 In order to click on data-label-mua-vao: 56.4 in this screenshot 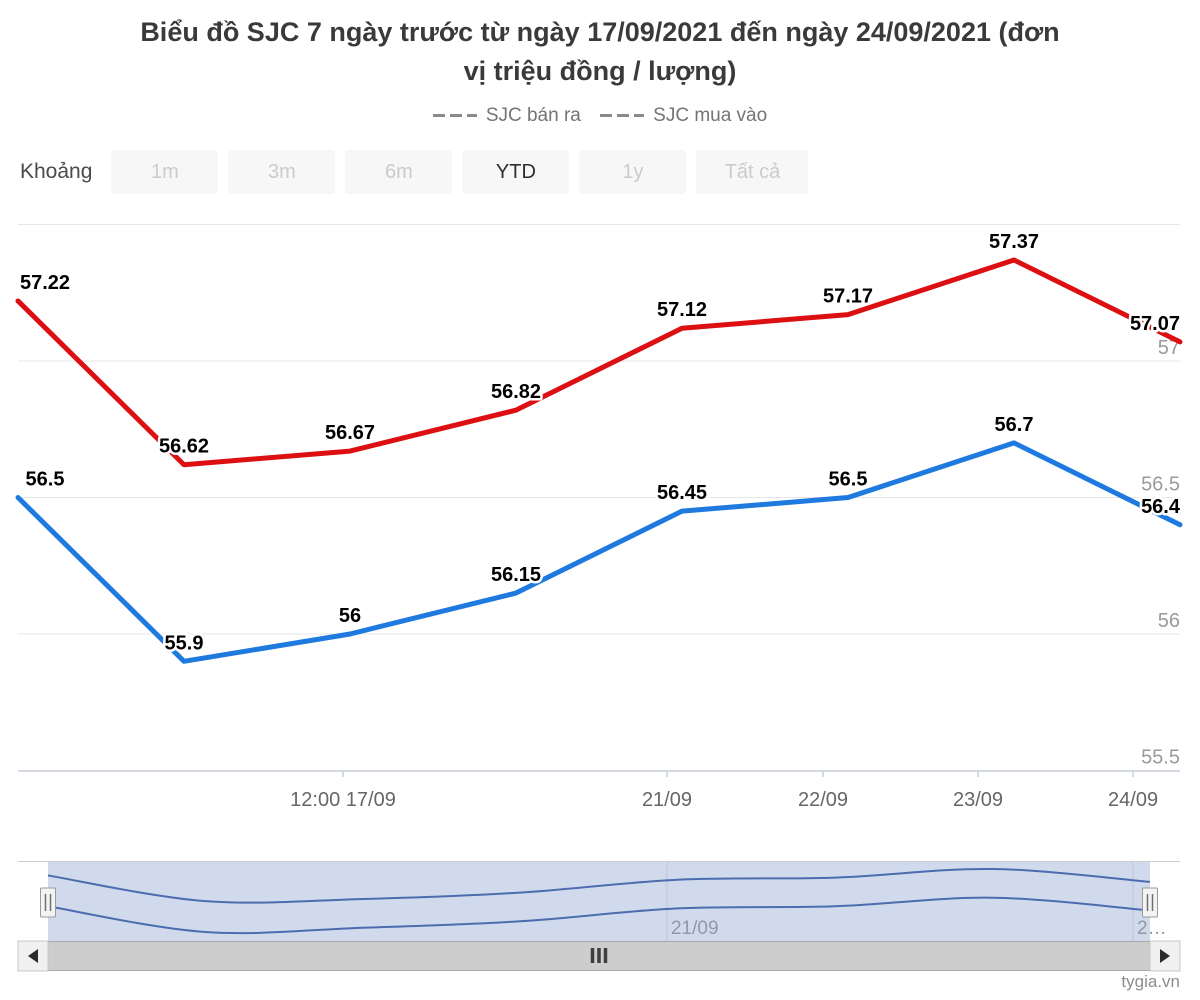, I will do `click(1161, 507)`.